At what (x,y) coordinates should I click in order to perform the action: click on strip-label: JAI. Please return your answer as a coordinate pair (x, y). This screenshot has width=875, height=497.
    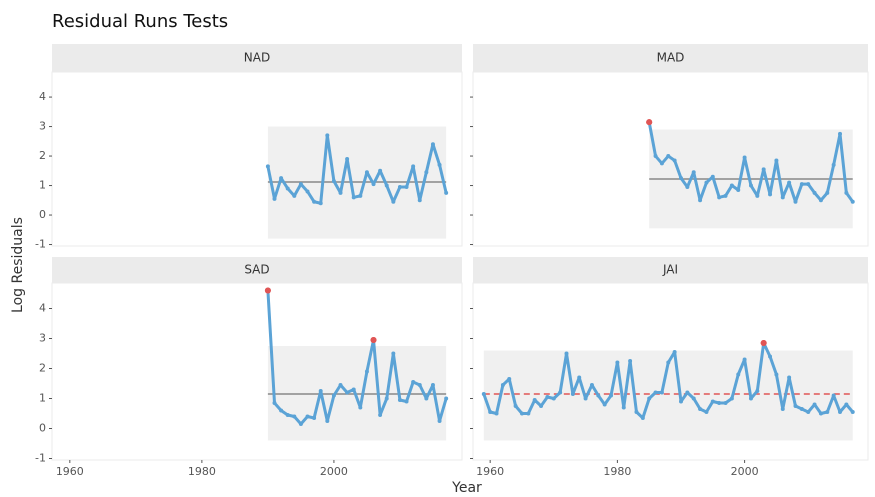
    Looking at the image, I should click on (670, 270).